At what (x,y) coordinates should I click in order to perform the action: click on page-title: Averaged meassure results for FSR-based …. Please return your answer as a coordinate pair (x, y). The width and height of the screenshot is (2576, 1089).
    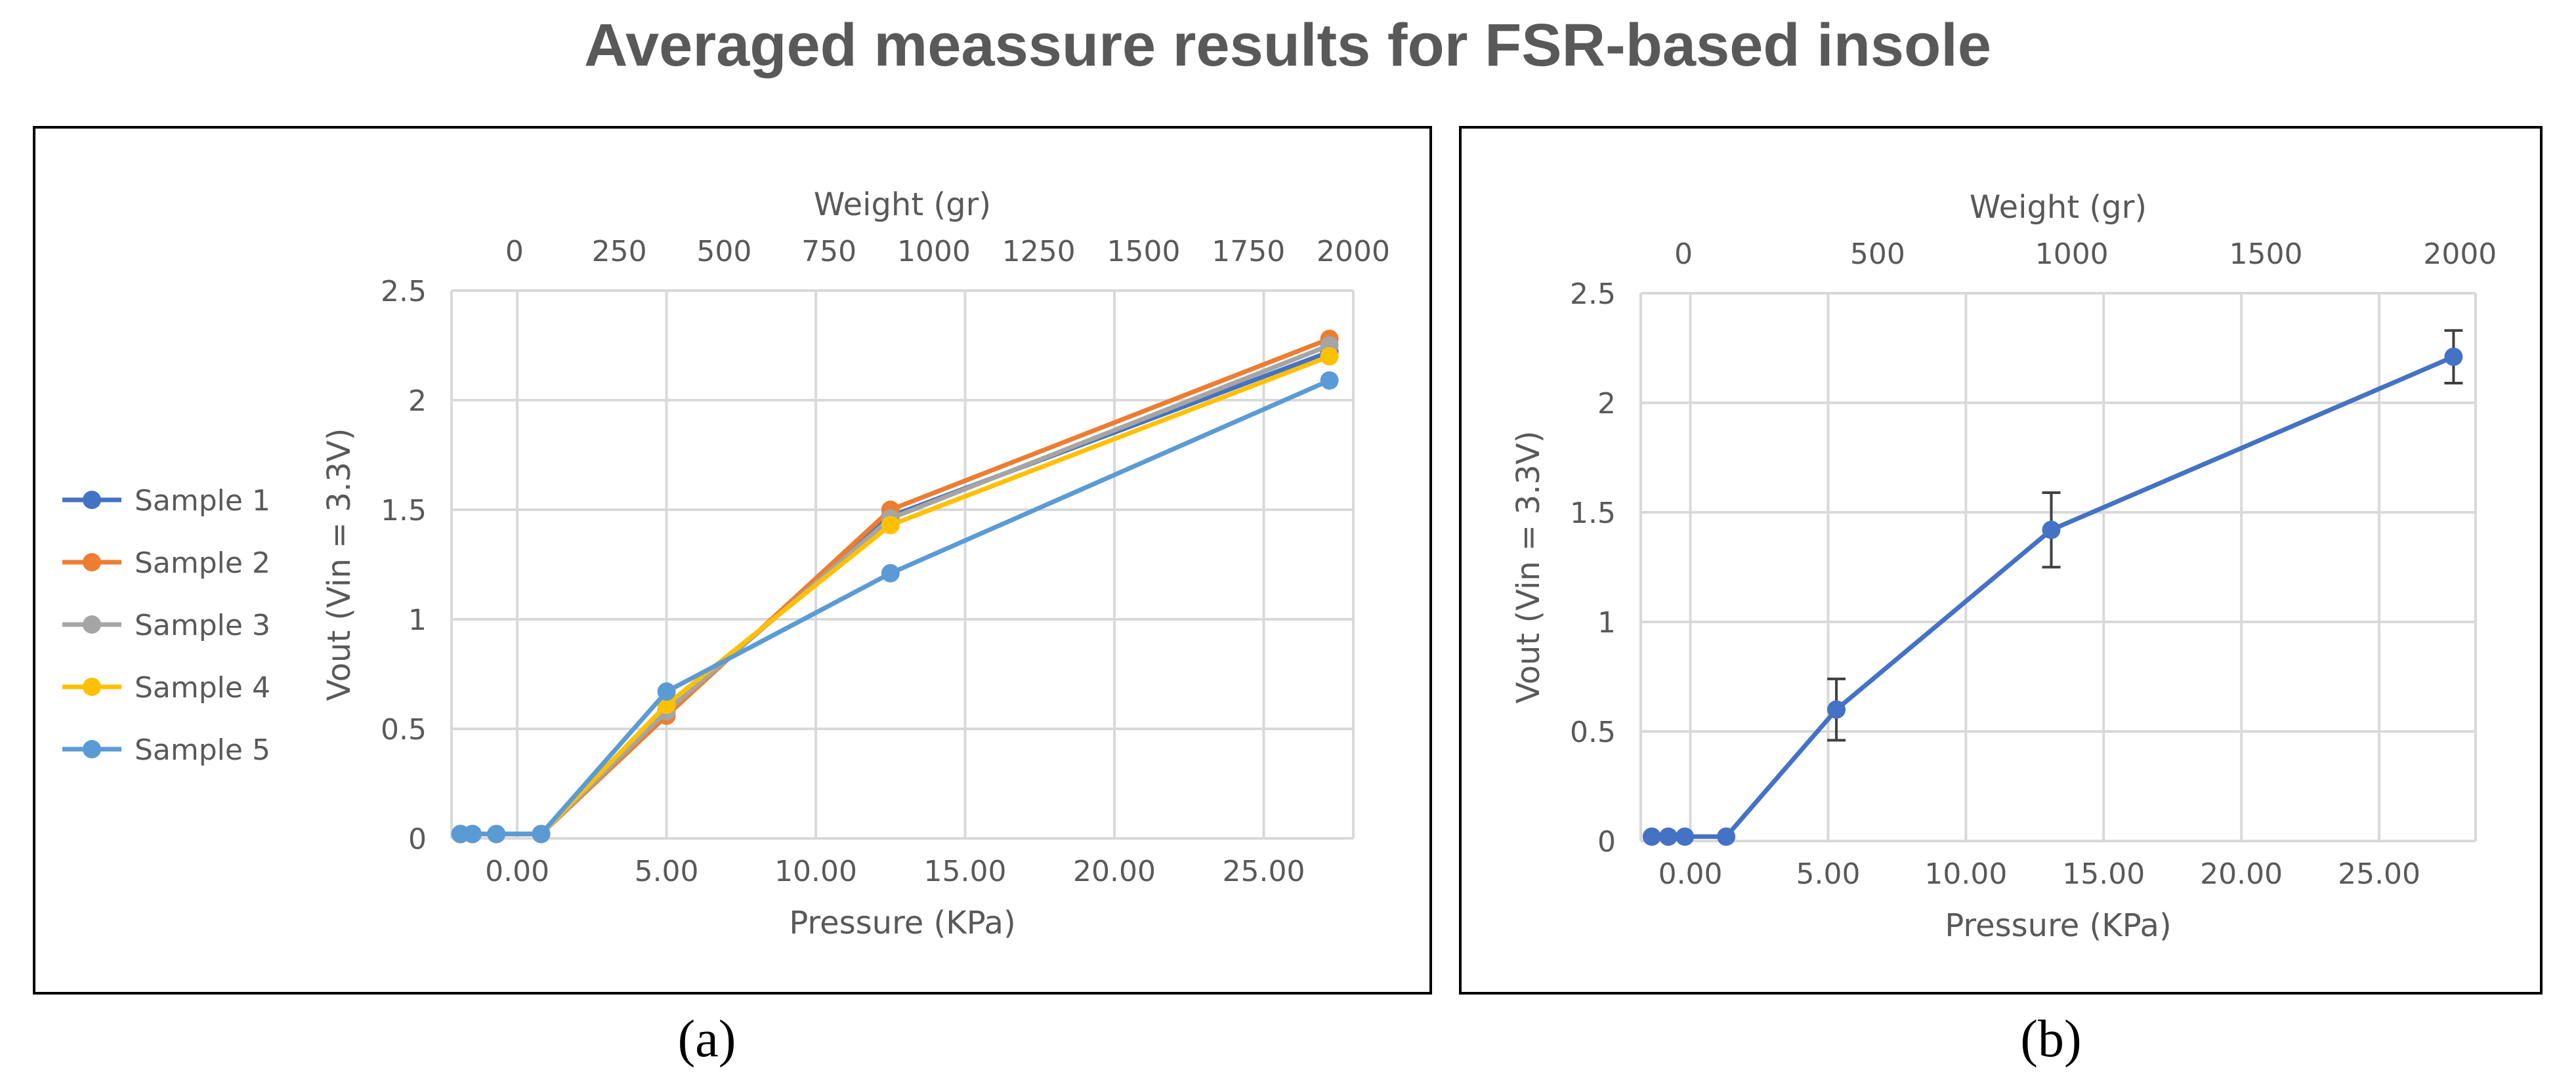
    Looking at the image, I should click on (1287, 45).